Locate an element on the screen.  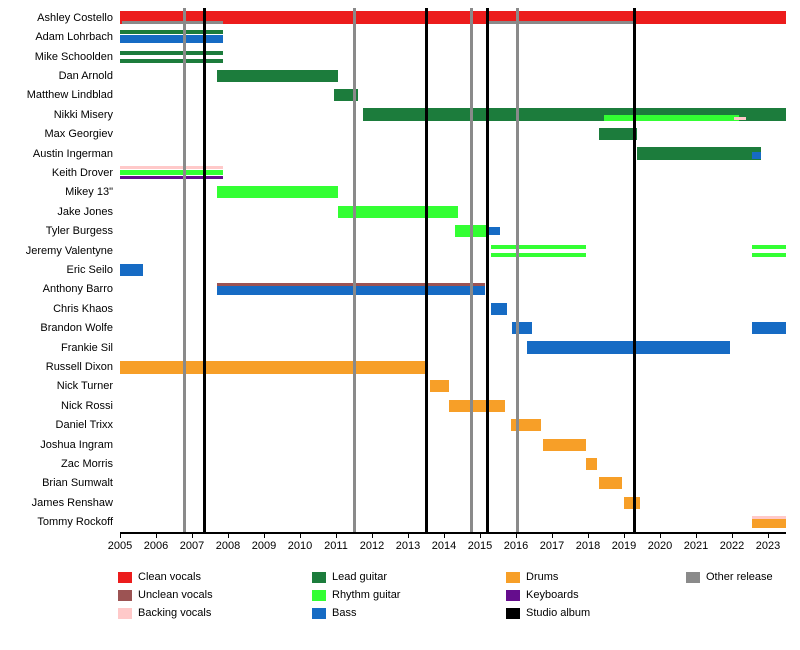
axis-year-label: 2017 is located at coordinates (552, 546).